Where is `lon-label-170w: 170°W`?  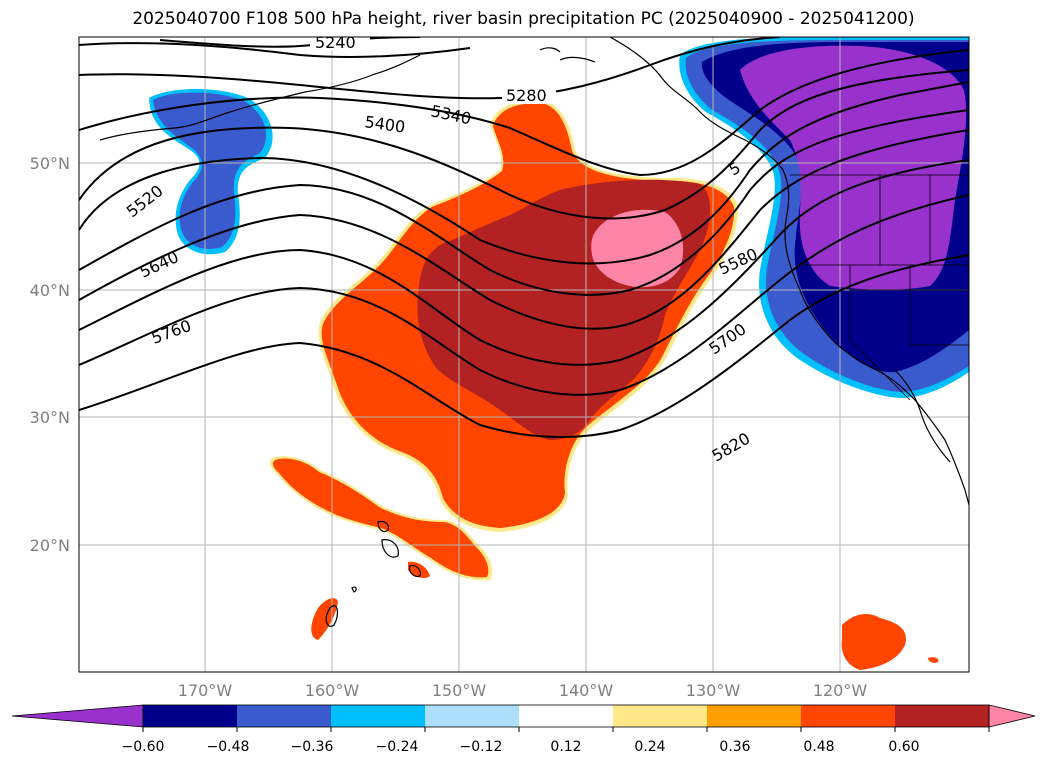 lon-label-170w: 170°W is located at coordinates (205, 690).